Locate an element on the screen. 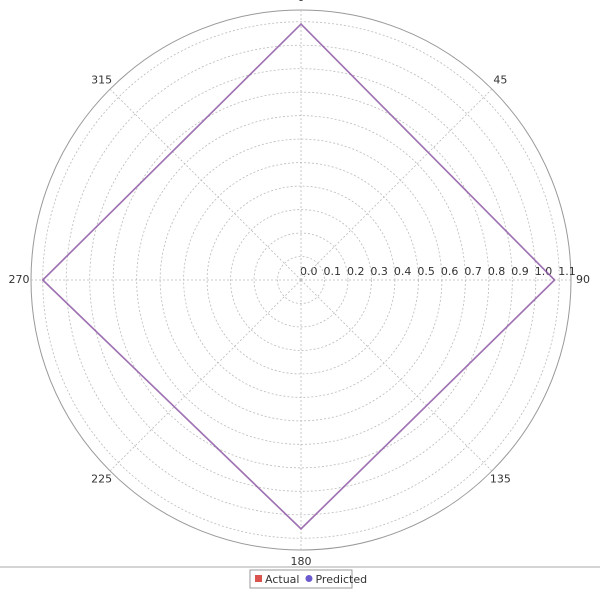 The height and width of the screenshot is (596, 600). r-tick-label: 0.8 is located at coordinates (497, 271).